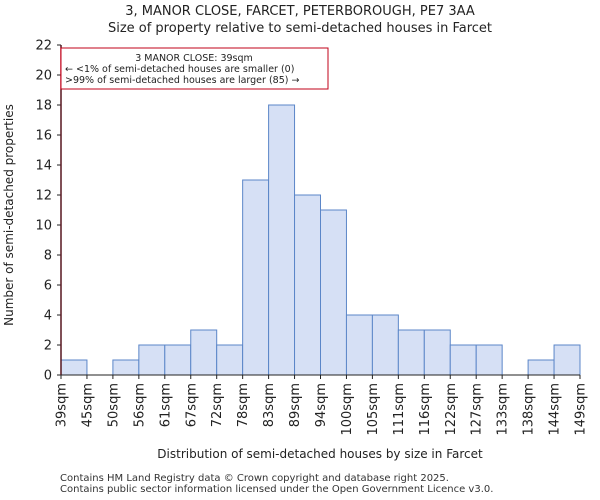 The width and height of the screenshot is (600, 500). What do you see at coordinates (48, 316) in the screenshot?
I see `y-tick-label-2: 4` at bounding box center [48, 316].